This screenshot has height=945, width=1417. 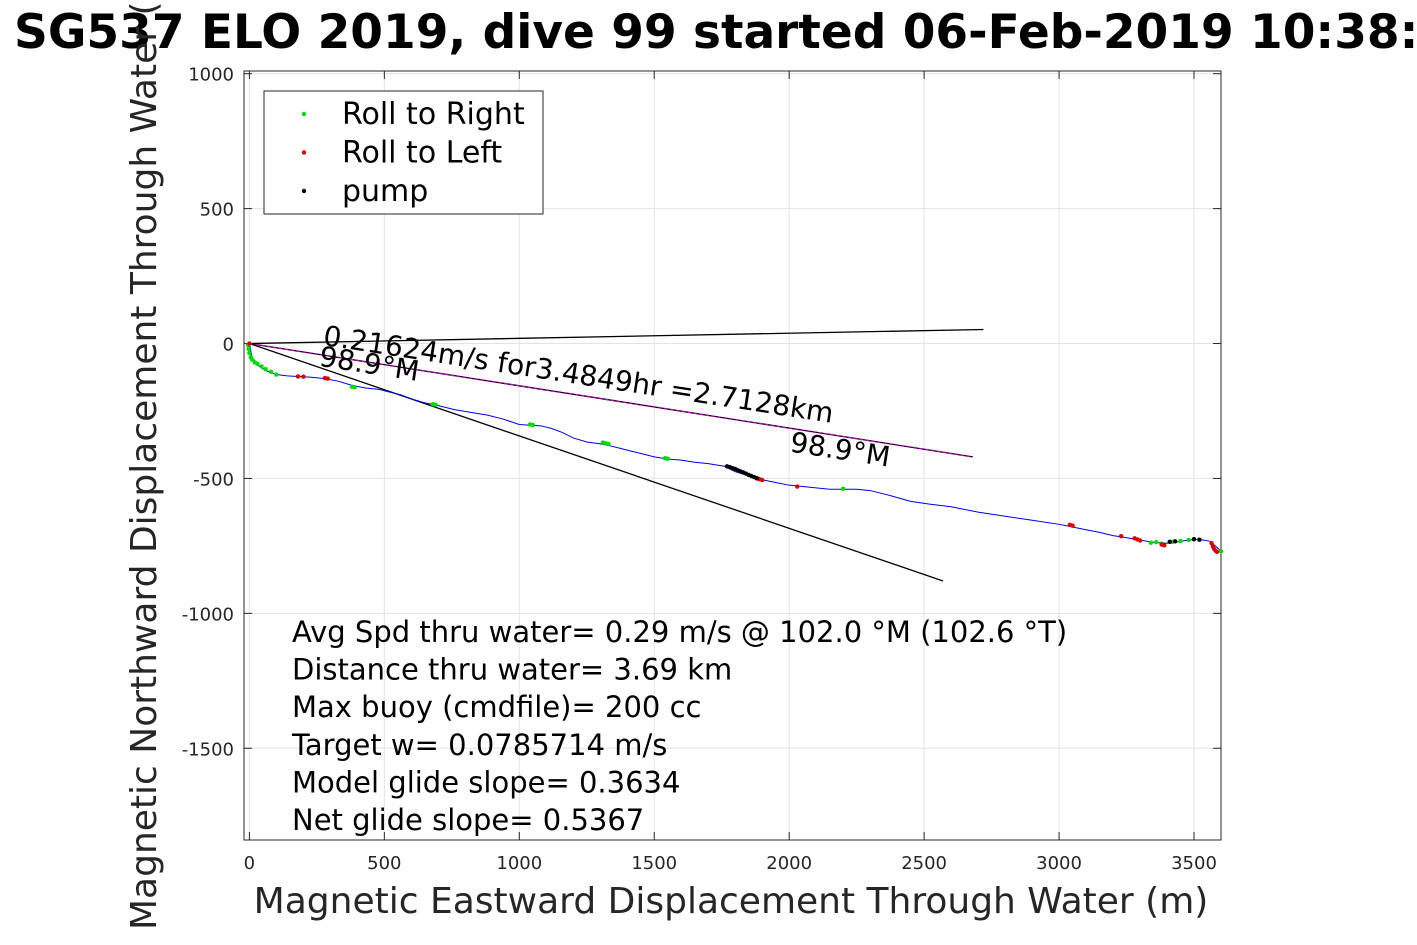 What do you see at coordinates (496, 707) in the screenshot?
I see `stats-line: Max buoy (cmdfile)= 200 cc` at bounding box center [496, 707].